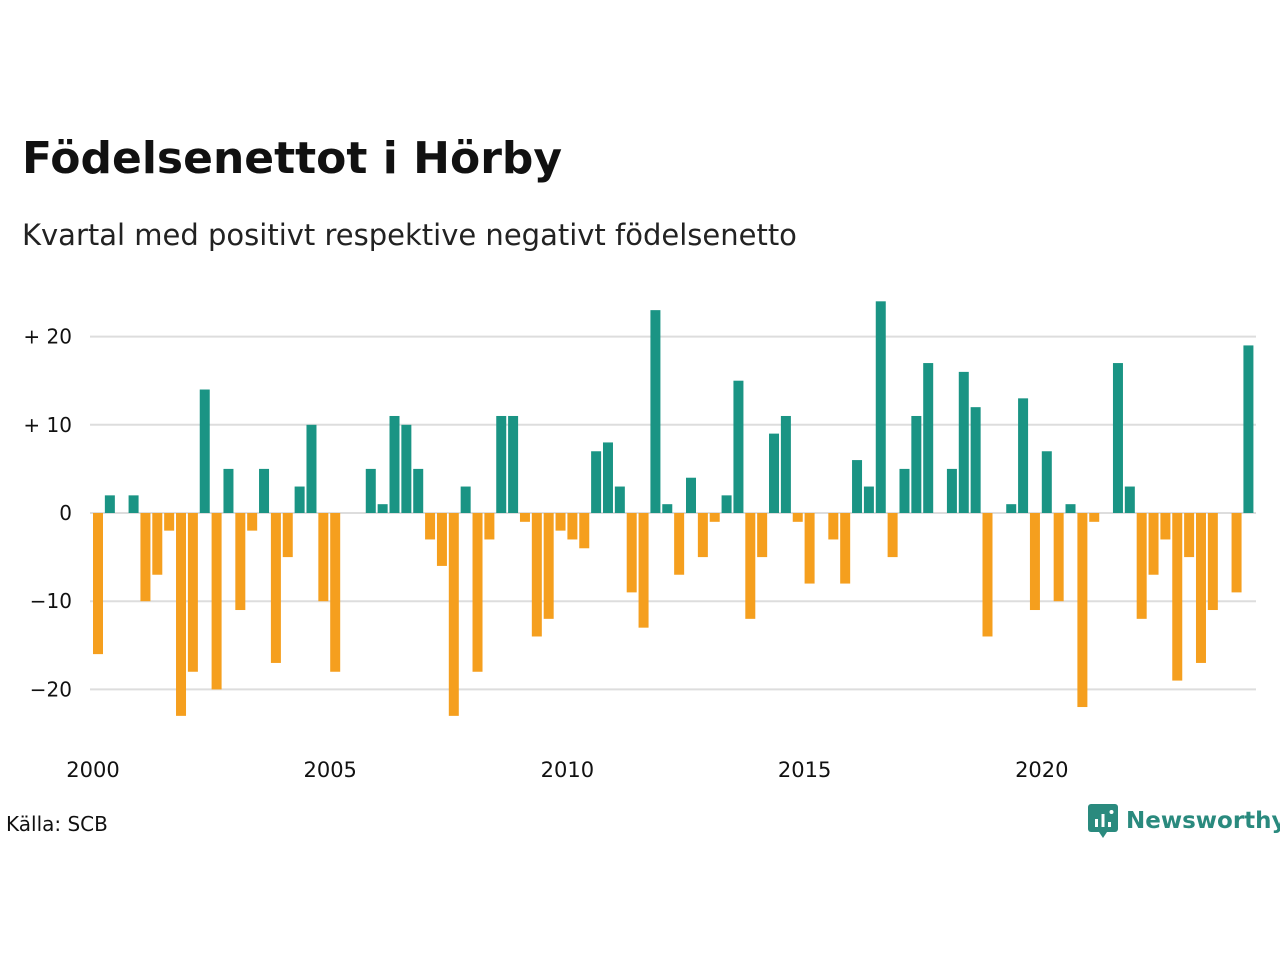 This screenshot has width=1280, height=960. I want to click on y-tick-label: −10, so click(51, 601).